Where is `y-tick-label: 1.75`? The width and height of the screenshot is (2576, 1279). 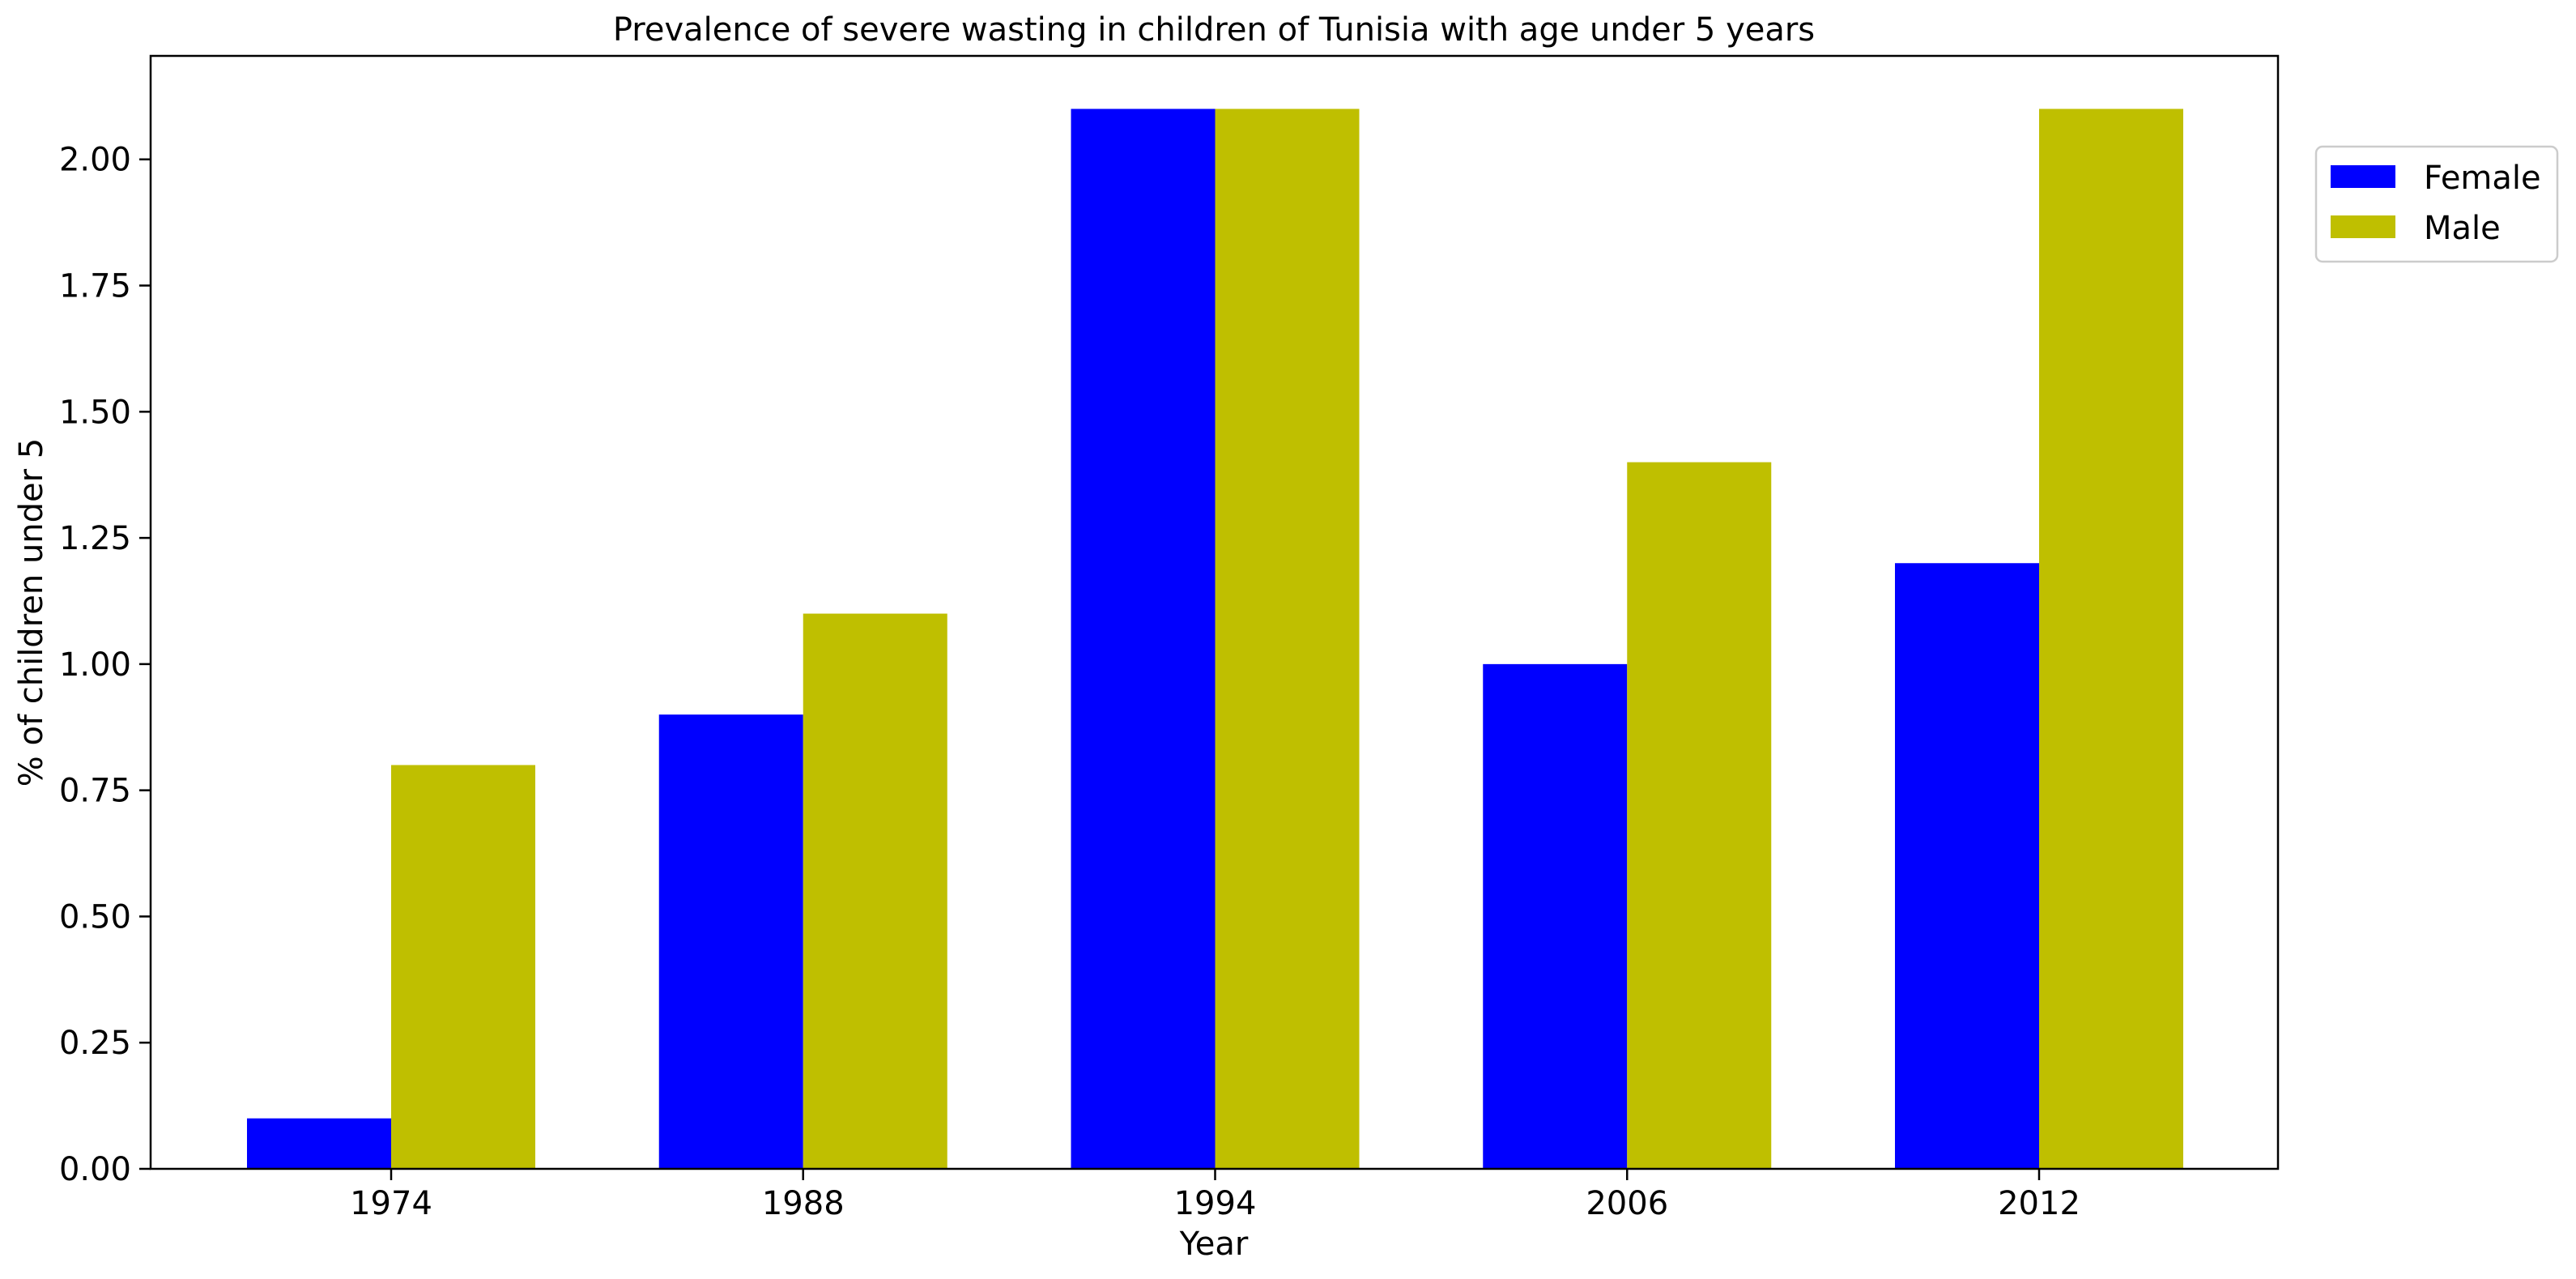 y-tick-label: 1.75 is located at coordinates (95, 286).